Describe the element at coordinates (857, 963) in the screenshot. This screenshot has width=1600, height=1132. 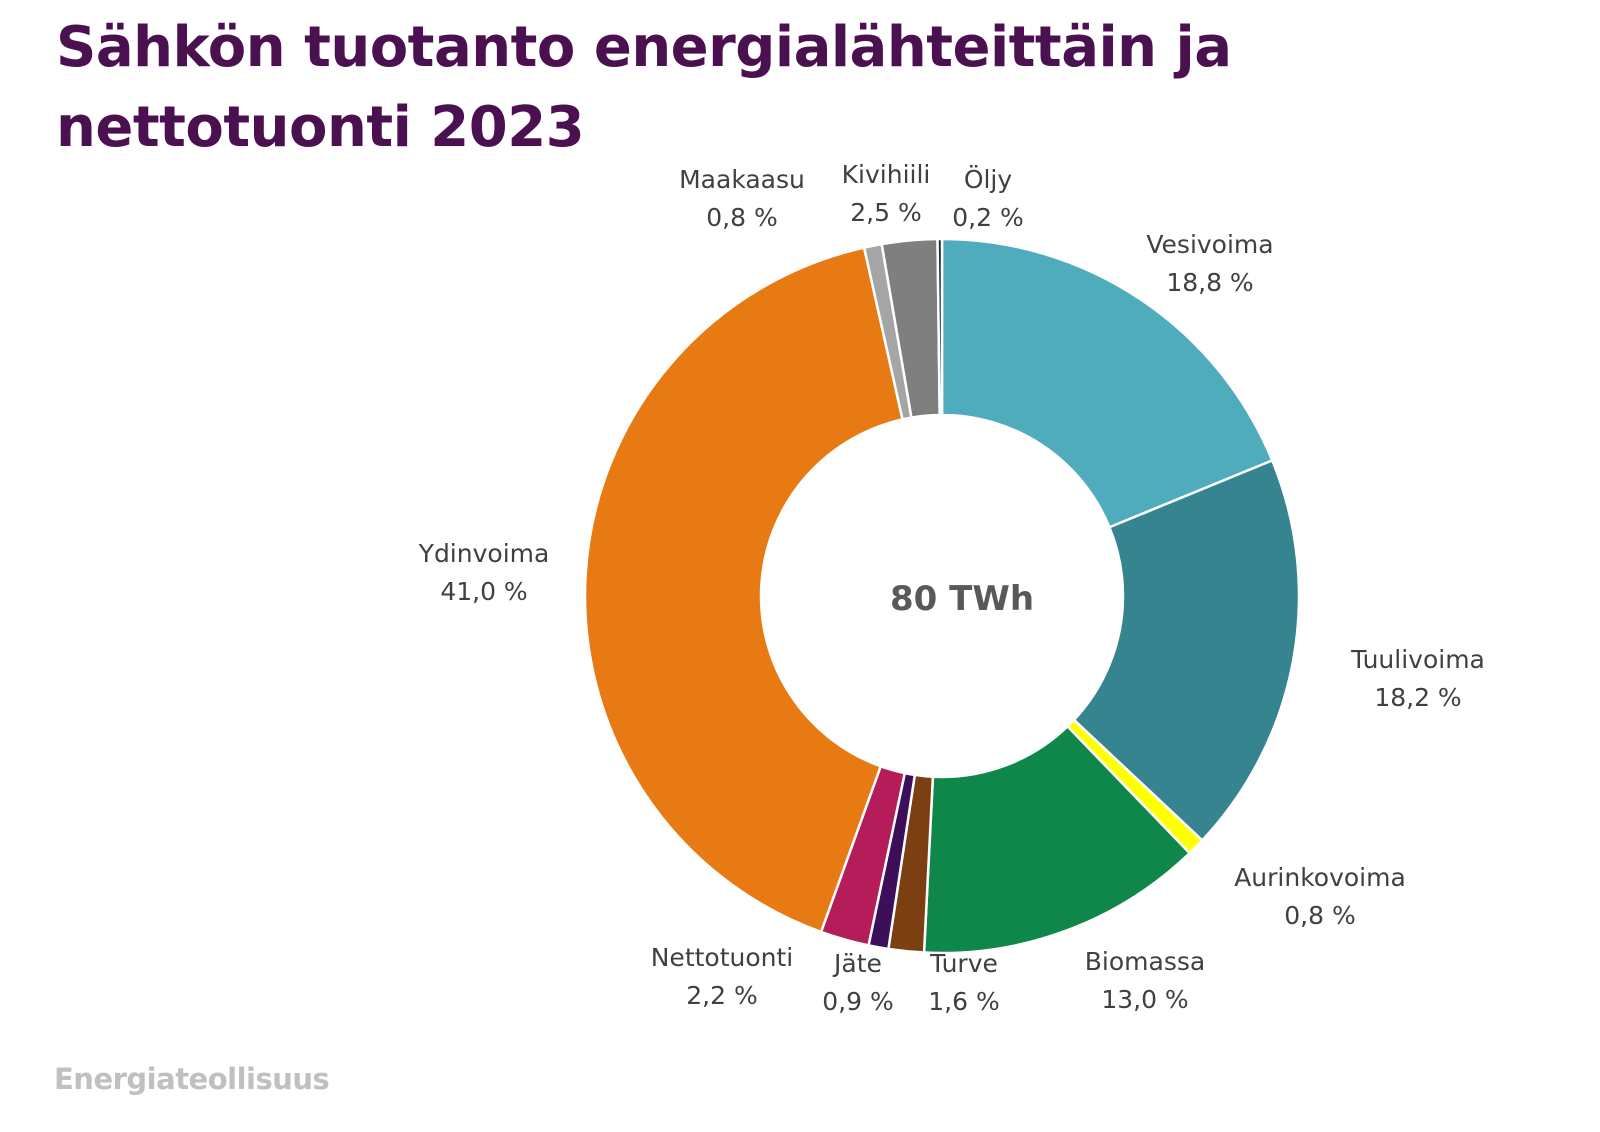
I see `label-name-jate: Jäte` at that location.